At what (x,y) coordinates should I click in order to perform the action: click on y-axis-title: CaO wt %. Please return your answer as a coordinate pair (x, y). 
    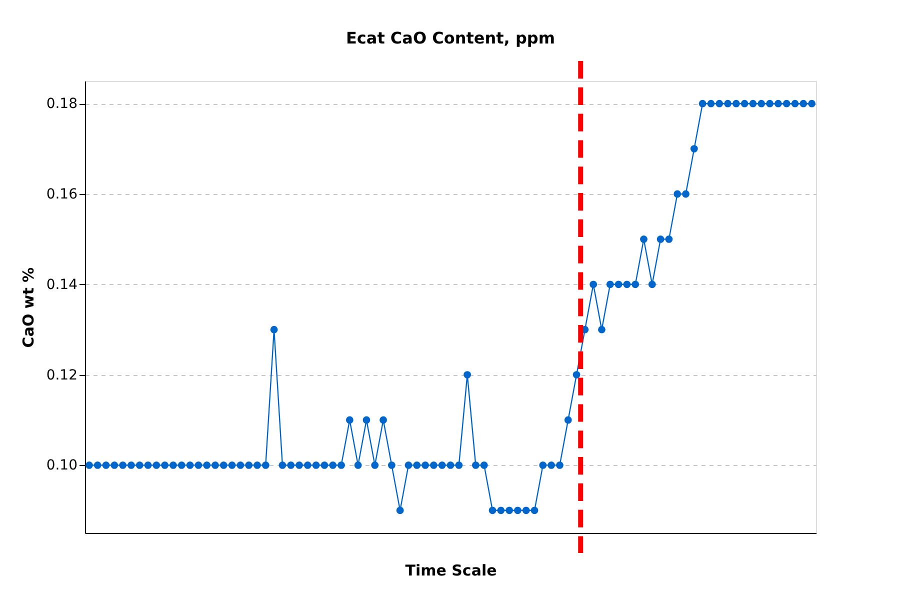
    Looking at the image, I should click on (28, 307).